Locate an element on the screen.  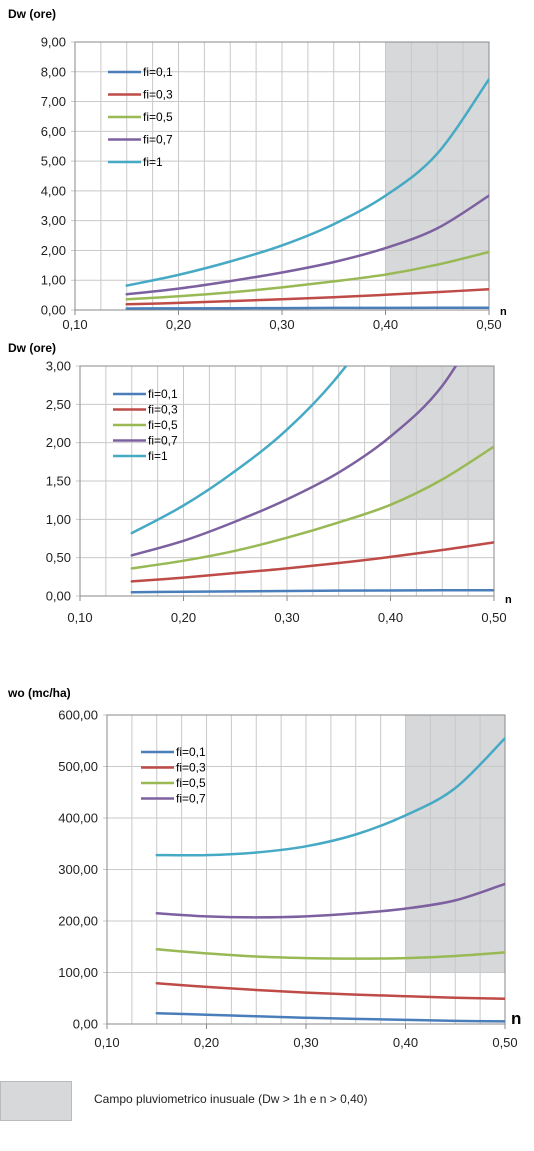
y-tick-label: 9,00 is located at coordinates (53, 42).